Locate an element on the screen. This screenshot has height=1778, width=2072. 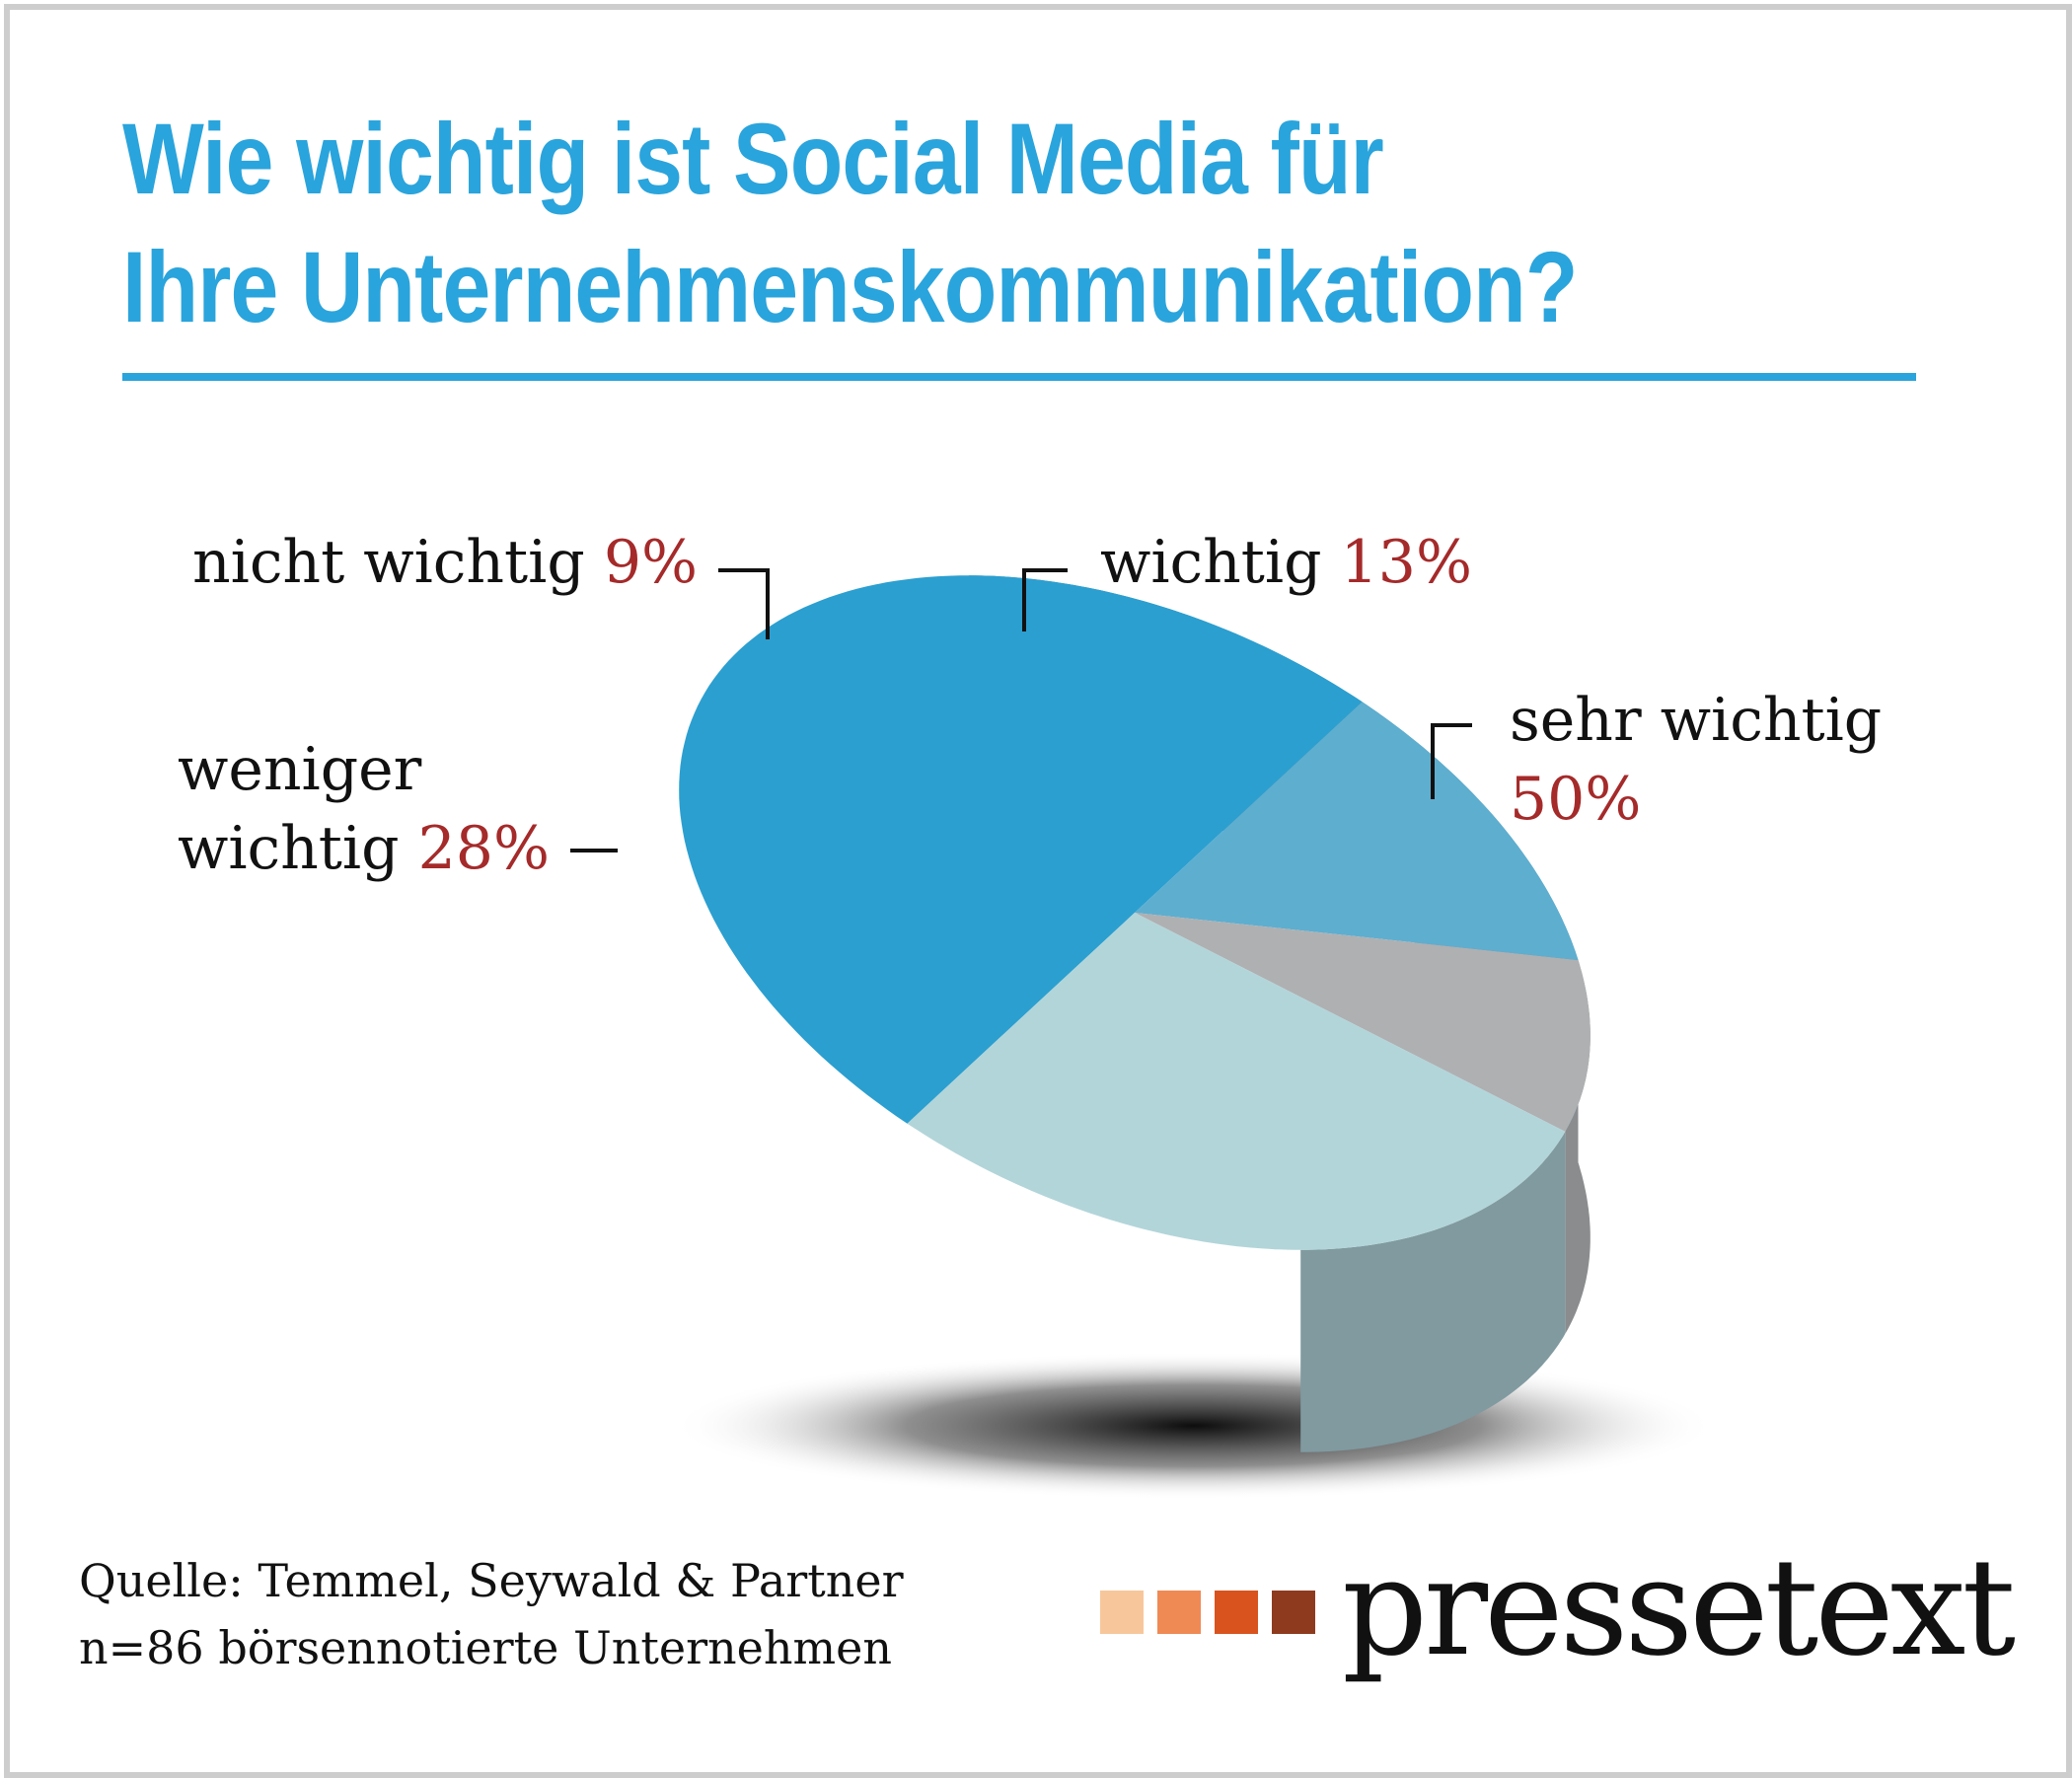
label-weniger-wichtig-value: 28% is located at coordinates (484, 848).